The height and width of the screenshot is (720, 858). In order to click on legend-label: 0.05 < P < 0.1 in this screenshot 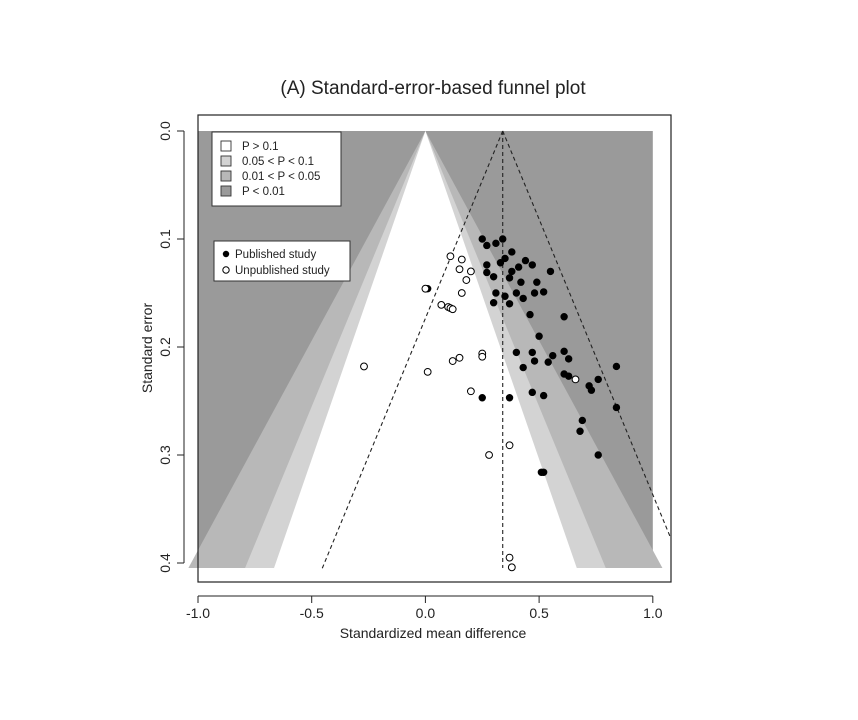, I will do `click(278, 162)`.